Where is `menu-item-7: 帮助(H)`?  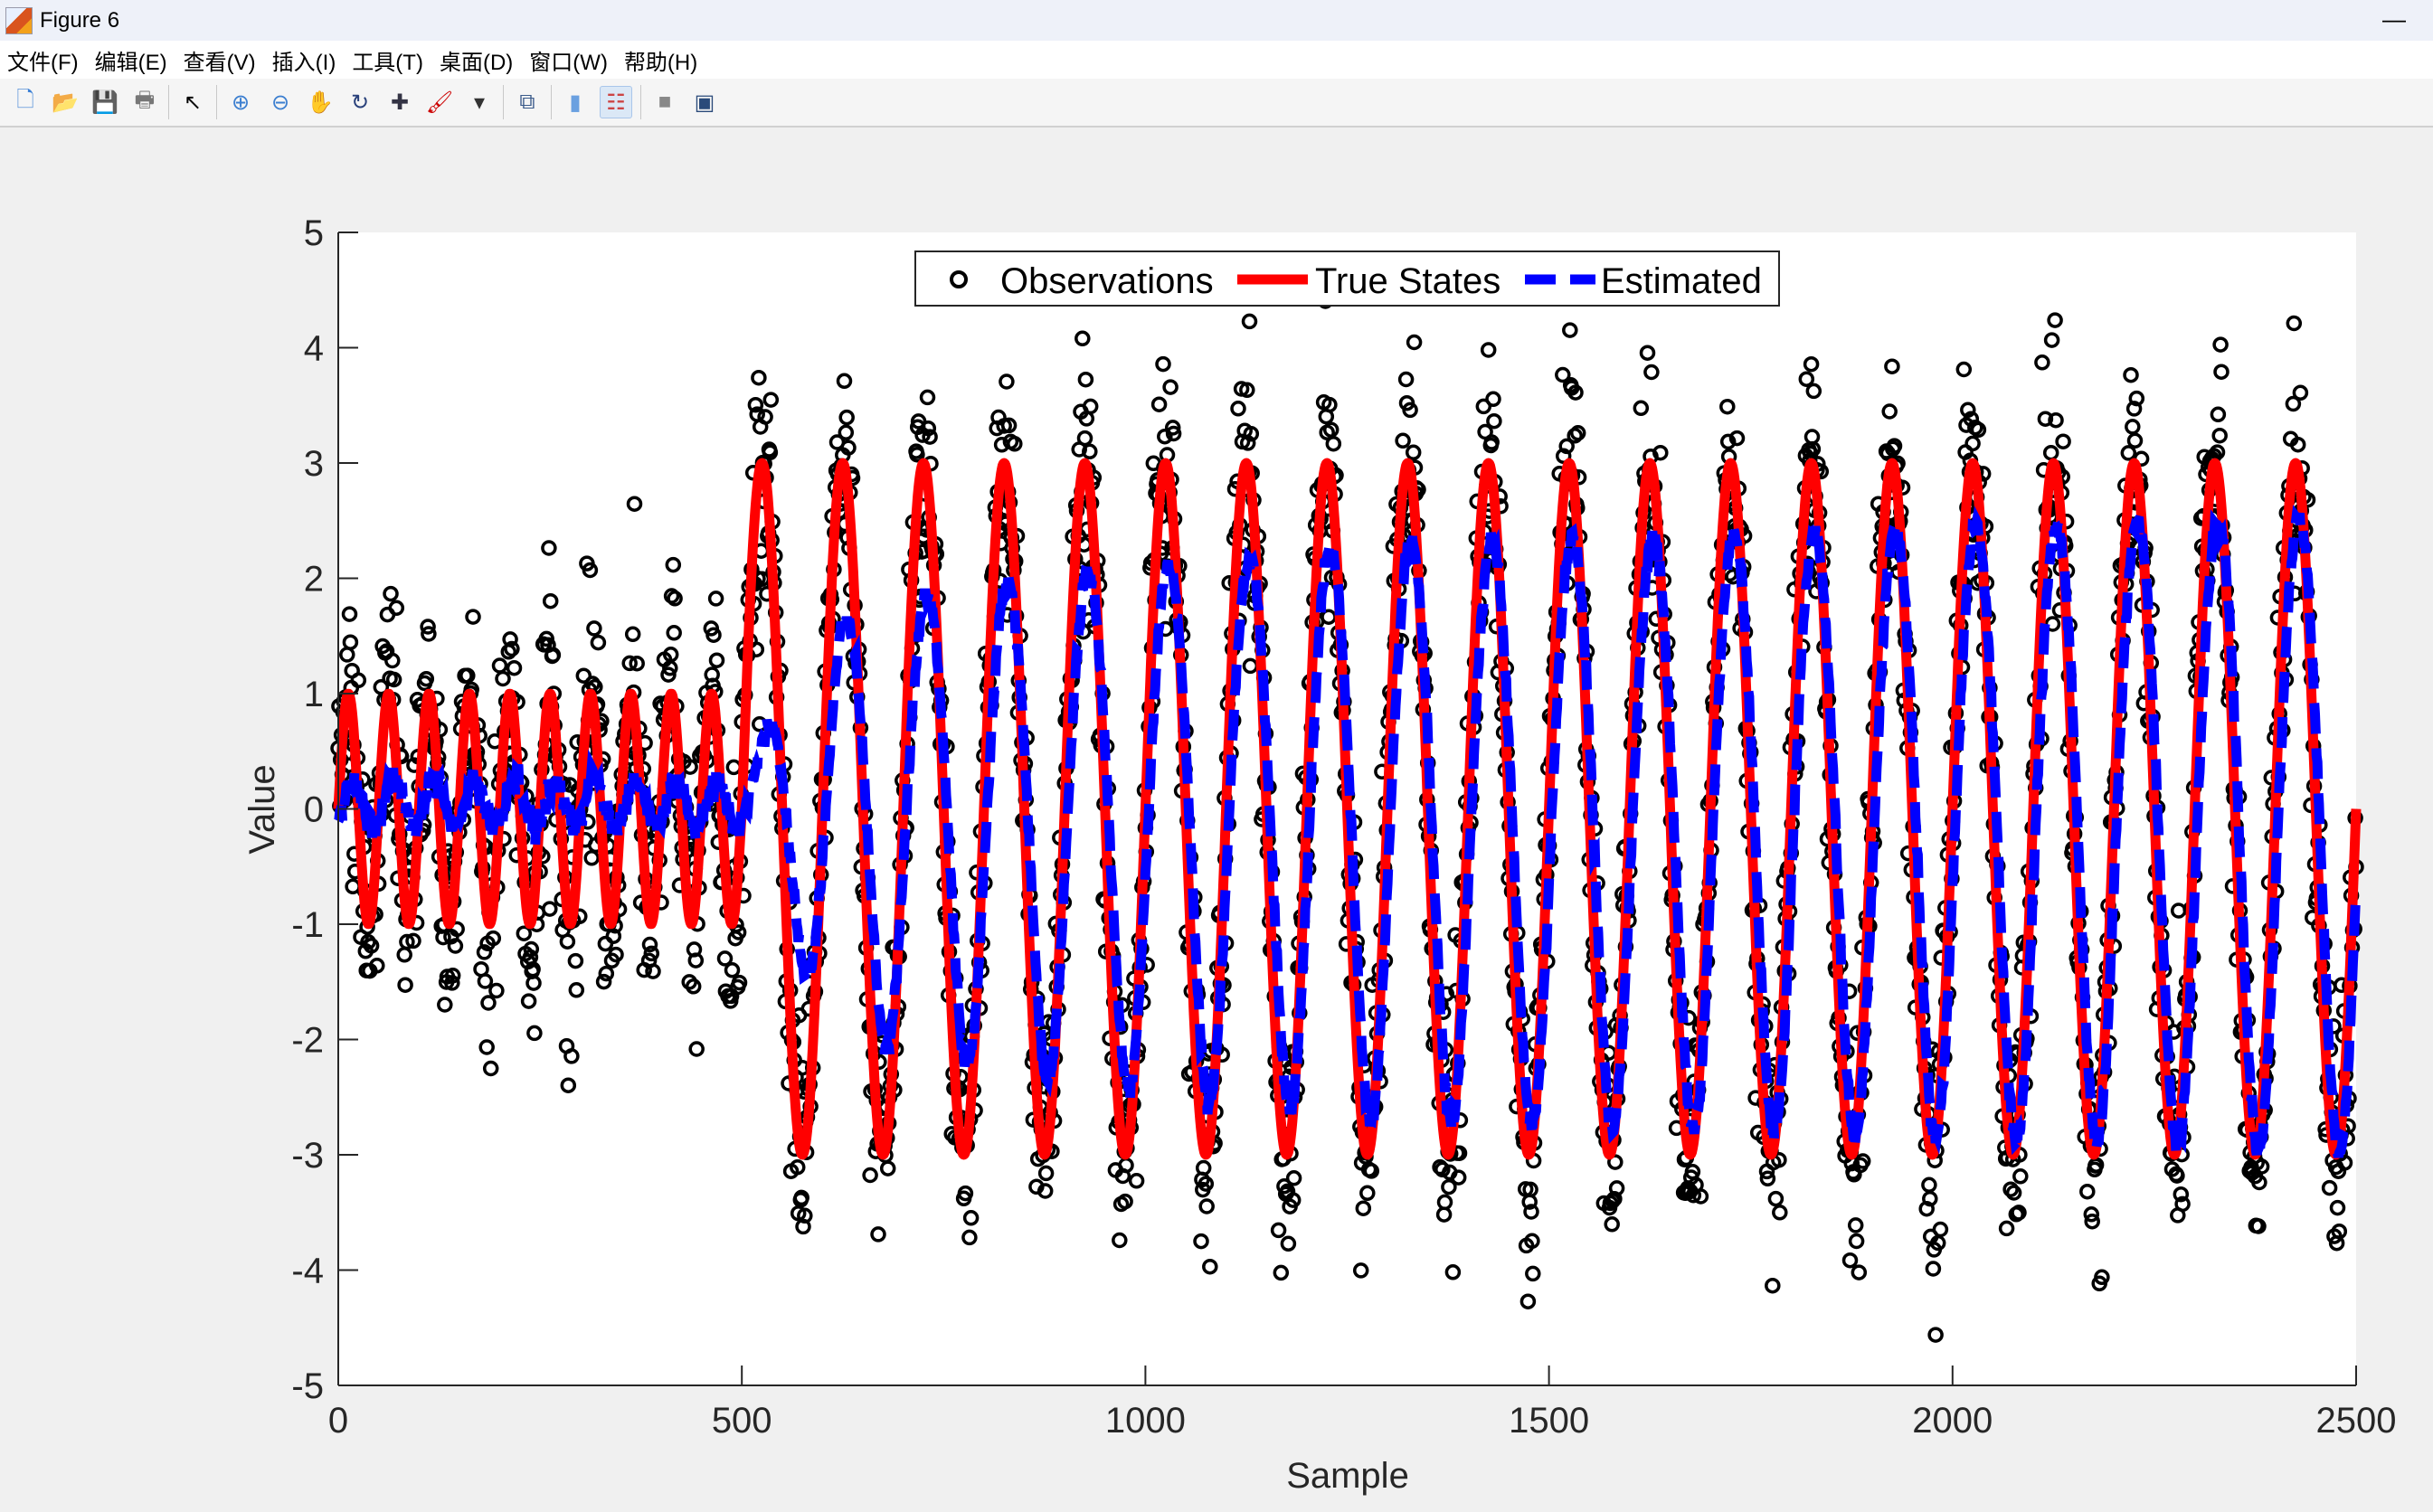 menu-item-7: 帮助(H) is located at coordinates (660, 62).